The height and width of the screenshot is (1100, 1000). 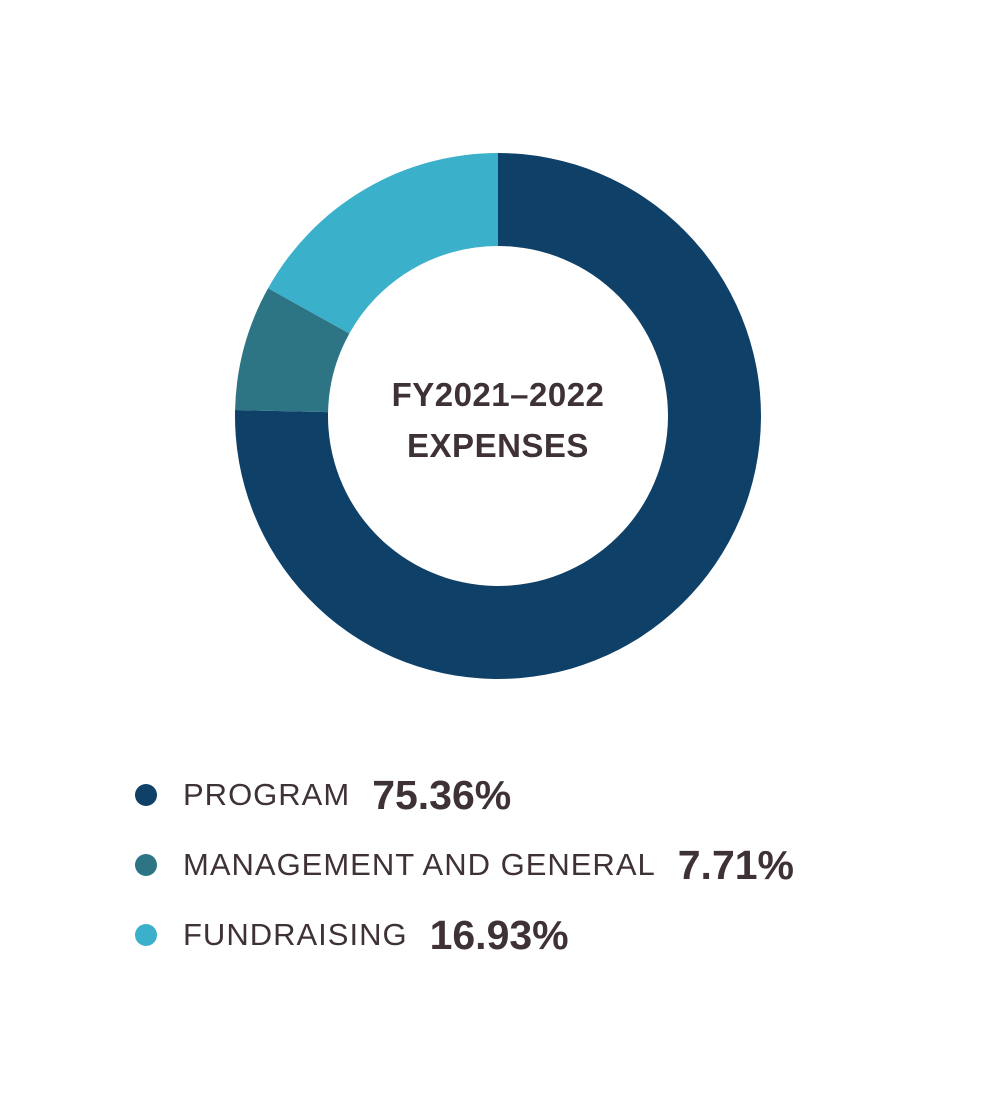 I want to click on legend-label: PROGRAM, so click(x=267, y=794).